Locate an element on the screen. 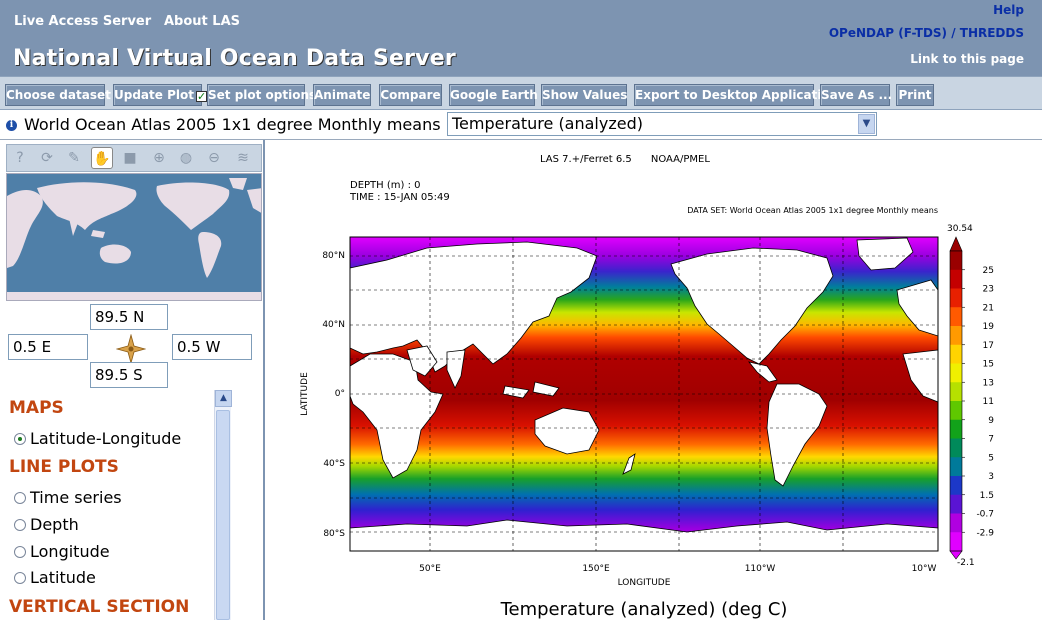 Image resolution: width=1042 pixels, height=624 pixels. latitude-label: Latitude is located at coordinates (63, 577).